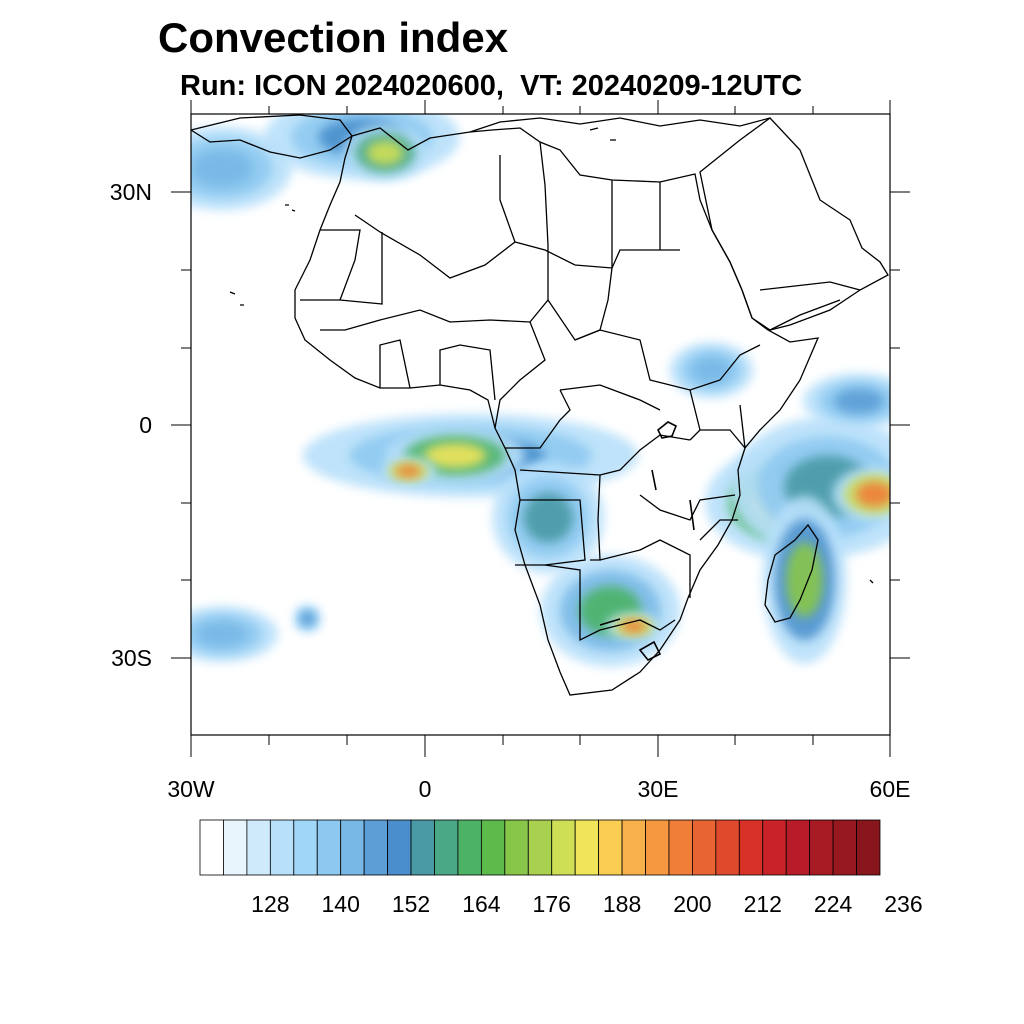 The width and height of the screenshot is (1024, 1024). Describe the element at coordinates (833, 904) in the screenshot. I see `colorbar-tick-label: 224` at that location.